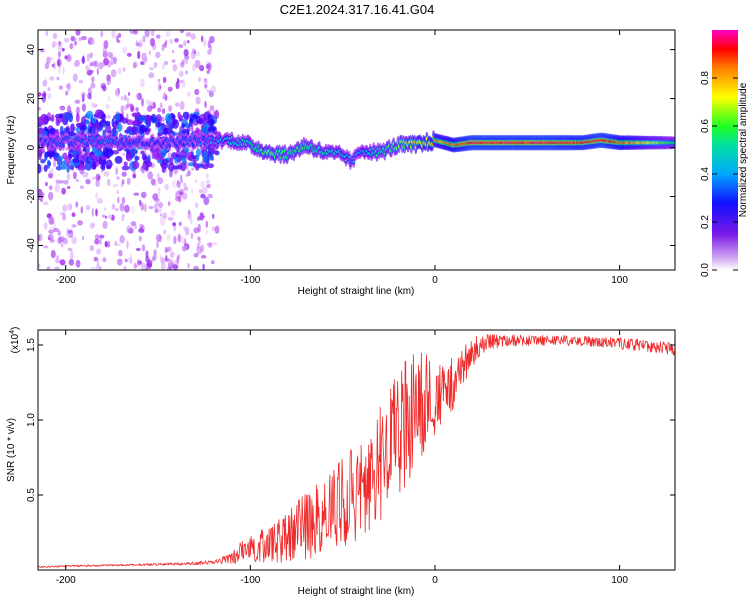  What do you see at coordinates (356, 591) in the screenshot?
I see `snr-x-label: Height of straight line (km)` at bounding box center [356, 591].